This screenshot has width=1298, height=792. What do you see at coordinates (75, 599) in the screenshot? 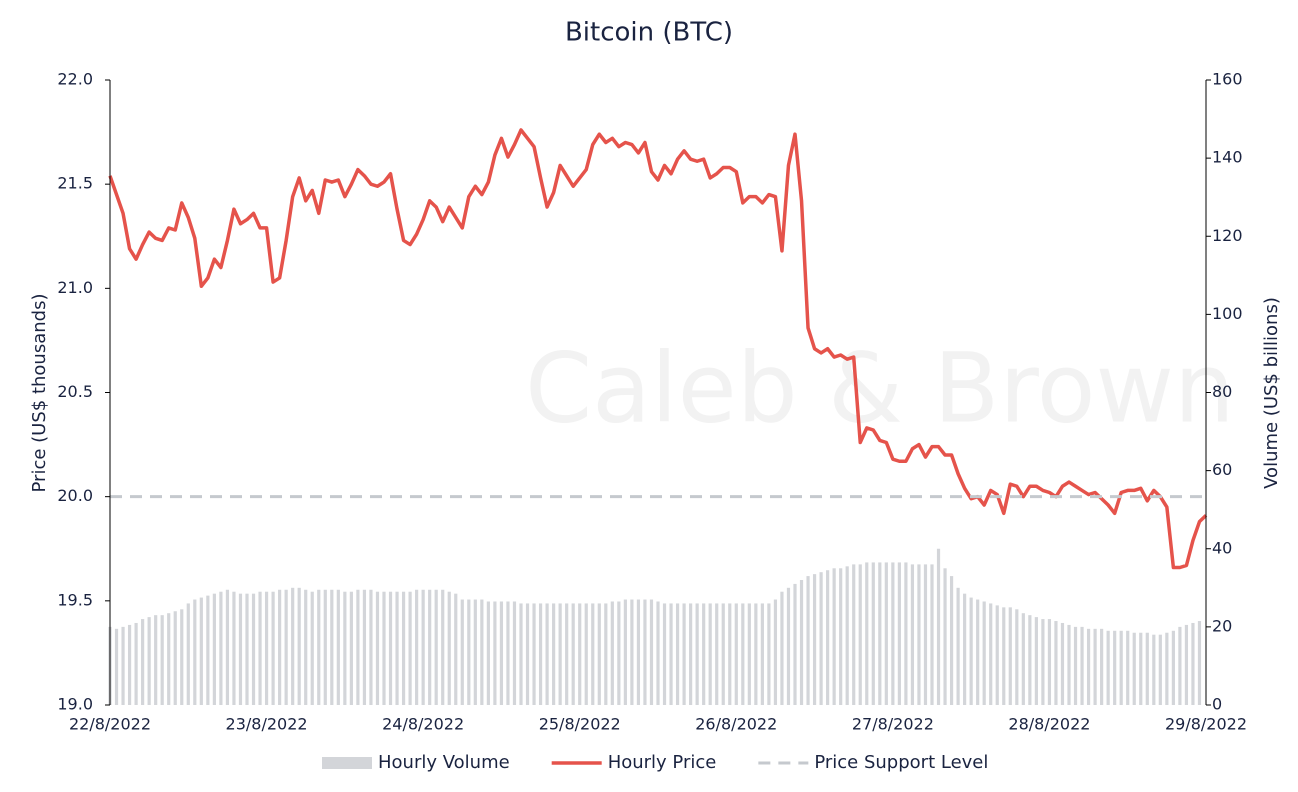
I see `y-tick-label: 19.5` at bounding box center [75, 599].